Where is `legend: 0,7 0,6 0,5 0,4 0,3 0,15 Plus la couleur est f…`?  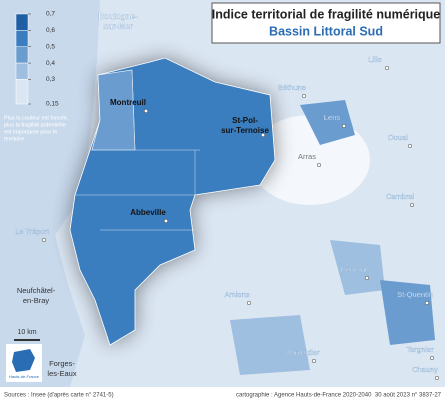 legend: 0,7 0,6 0,5 0,4 0,3 0,15 Plus la couleur est f… is located at coordinates (36, 77).